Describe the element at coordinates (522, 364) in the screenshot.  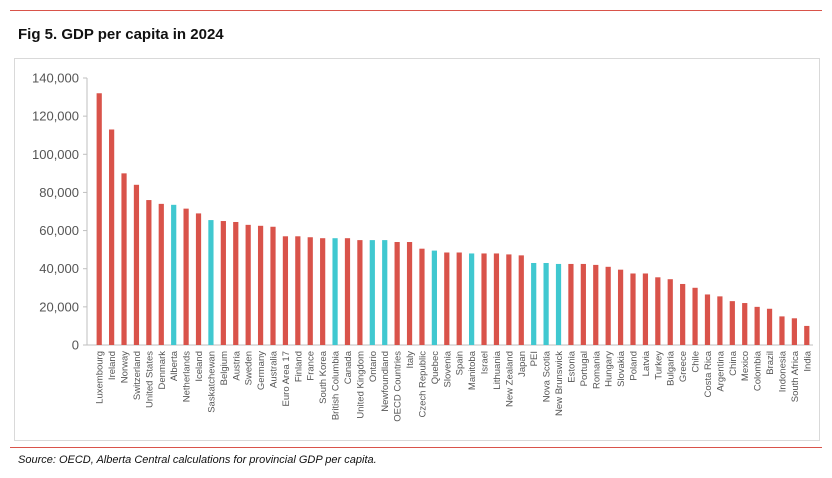
I see `x-tick-label: Japan` at that location.